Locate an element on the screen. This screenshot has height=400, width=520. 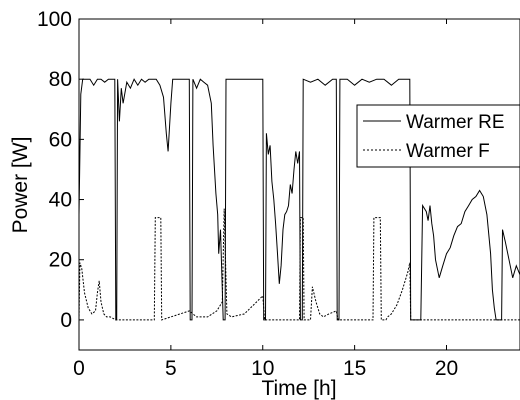
x-tick-label: 15 is located at coordinates (354, 368).